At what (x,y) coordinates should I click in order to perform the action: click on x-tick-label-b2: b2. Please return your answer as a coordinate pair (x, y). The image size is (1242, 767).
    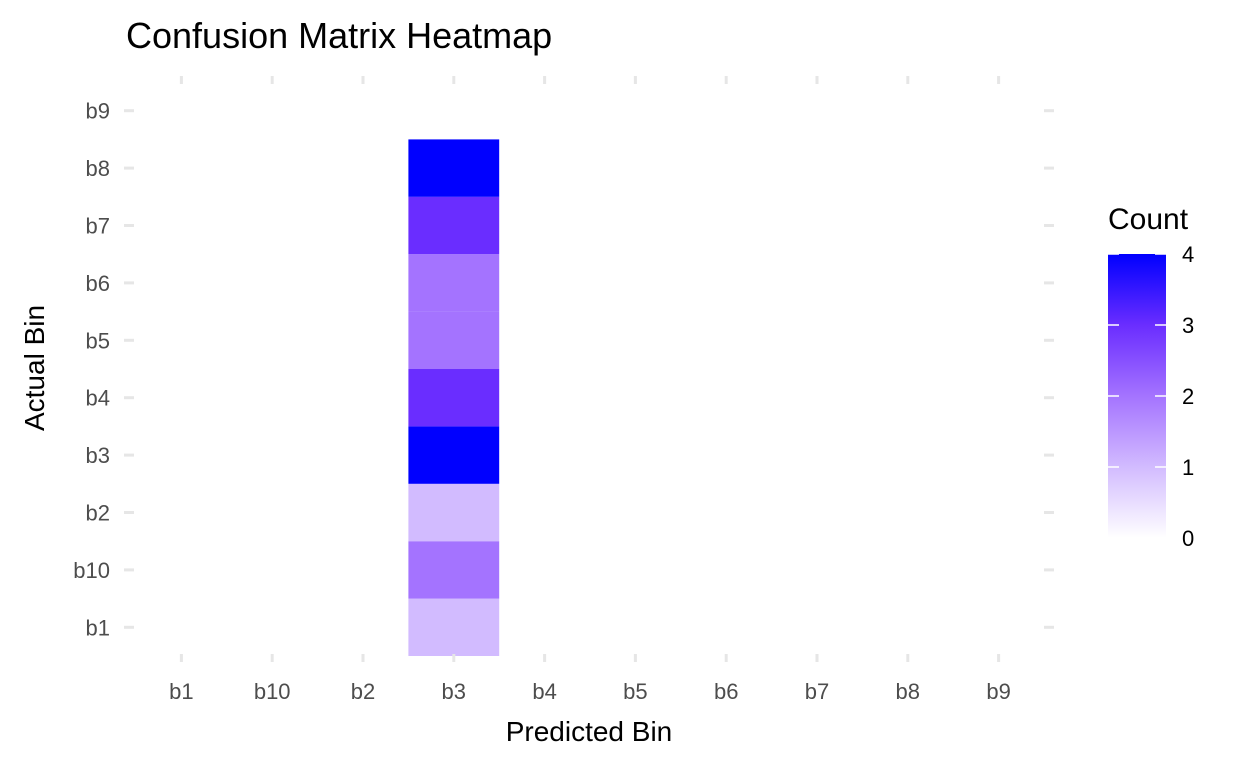
    Looking at the image, I should click on (363, 691).